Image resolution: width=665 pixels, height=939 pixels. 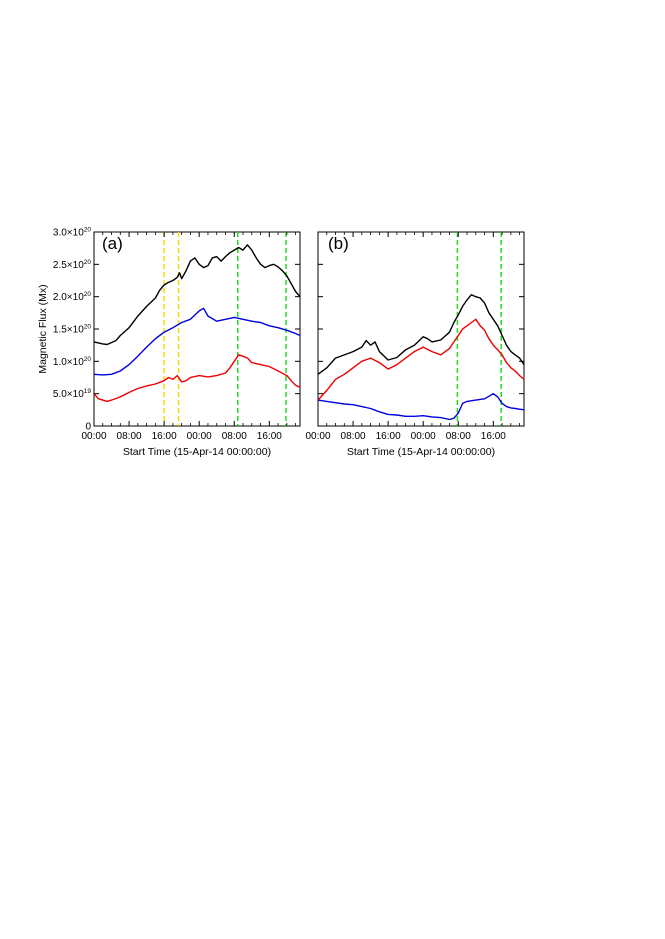 I want to click on panel-label: (a), so click(x=112, y=243).